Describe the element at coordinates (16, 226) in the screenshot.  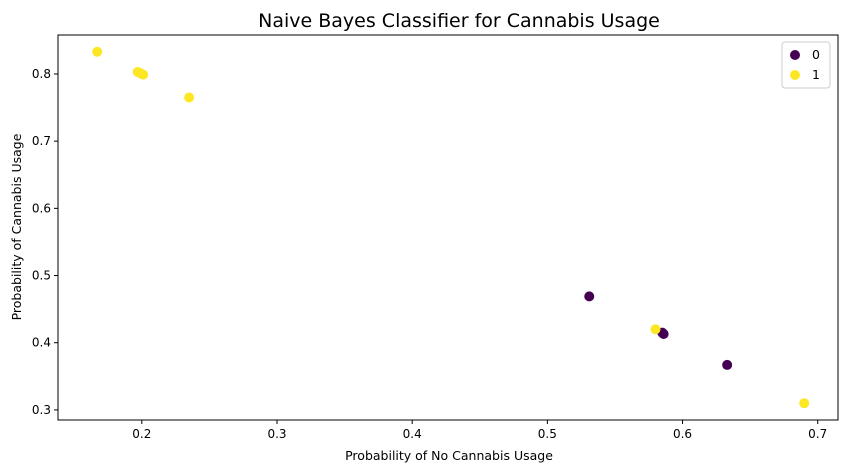
I see `y-axis-label: Probability of Cannabis Usage` at that location.